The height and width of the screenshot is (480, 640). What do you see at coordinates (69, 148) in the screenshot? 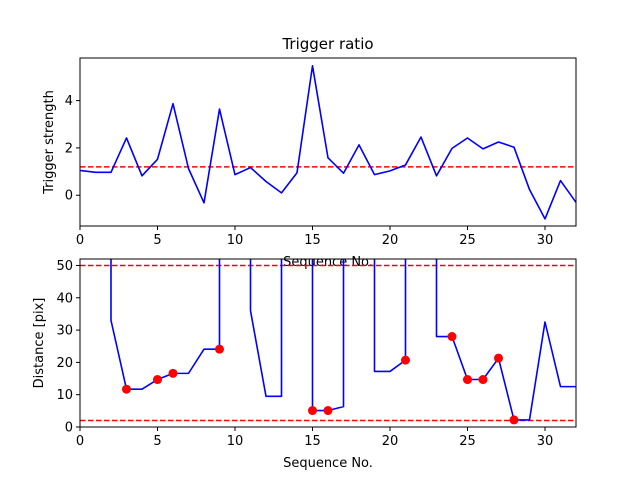
I see `y-tick-label: 2` at bounding box center [69, 148].